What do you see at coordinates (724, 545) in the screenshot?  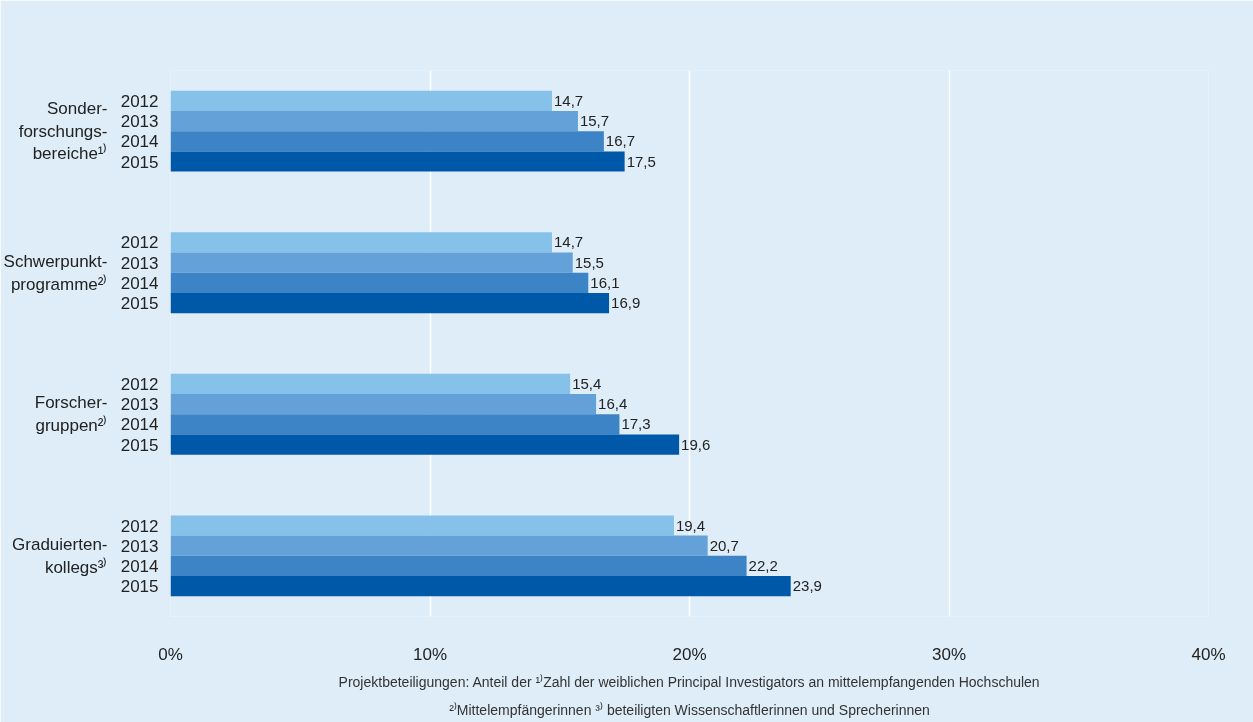 I see `data-label: 20,7` at bounding box center [724, 545].